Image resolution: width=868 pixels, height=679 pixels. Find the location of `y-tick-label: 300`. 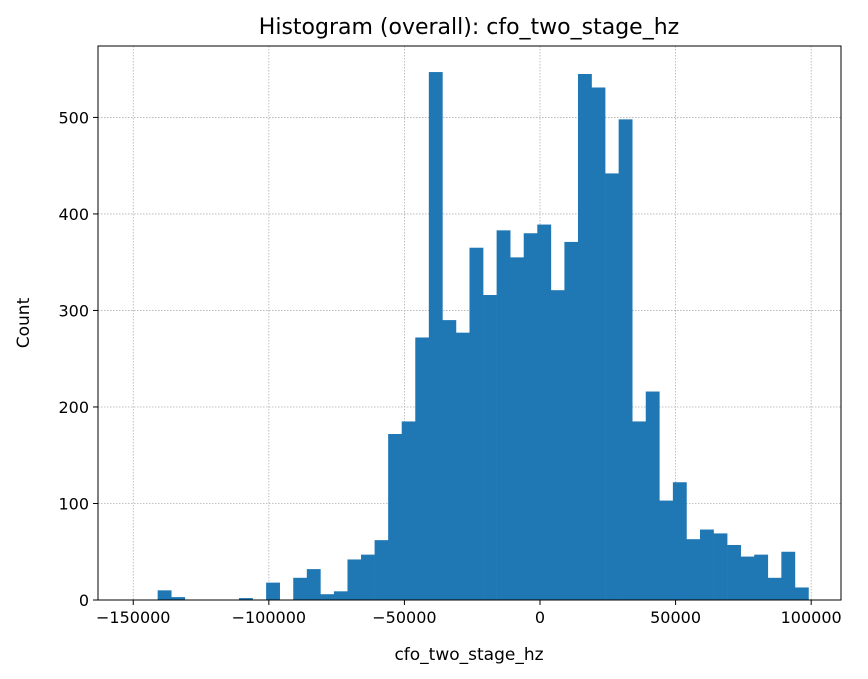

y-tick-label: 300 is located at coordinates (73, 310).